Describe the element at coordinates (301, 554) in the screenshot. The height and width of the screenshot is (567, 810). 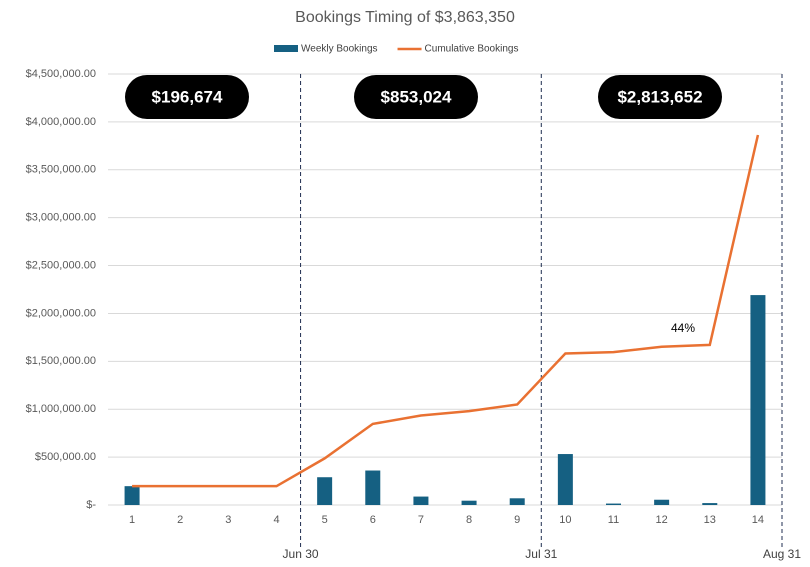
I see `period-end-label: Jun 30` at that location.